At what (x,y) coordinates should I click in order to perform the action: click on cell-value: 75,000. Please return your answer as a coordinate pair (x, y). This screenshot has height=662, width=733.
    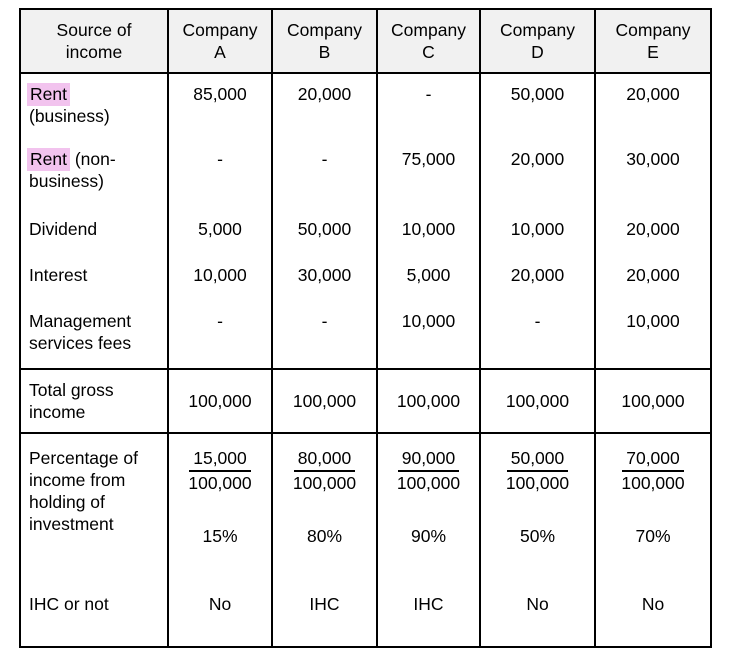
    Looking at the image, I should click on (428, 174).